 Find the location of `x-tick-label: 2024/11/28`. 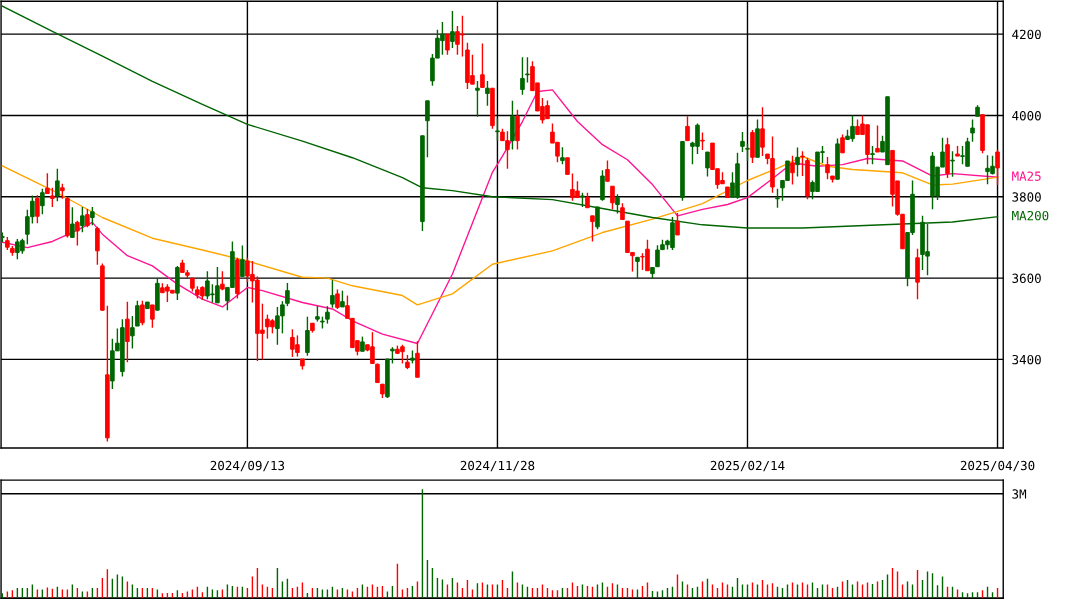

x-tick-label: 2024/11/28 is located at coordinates (497, 466).